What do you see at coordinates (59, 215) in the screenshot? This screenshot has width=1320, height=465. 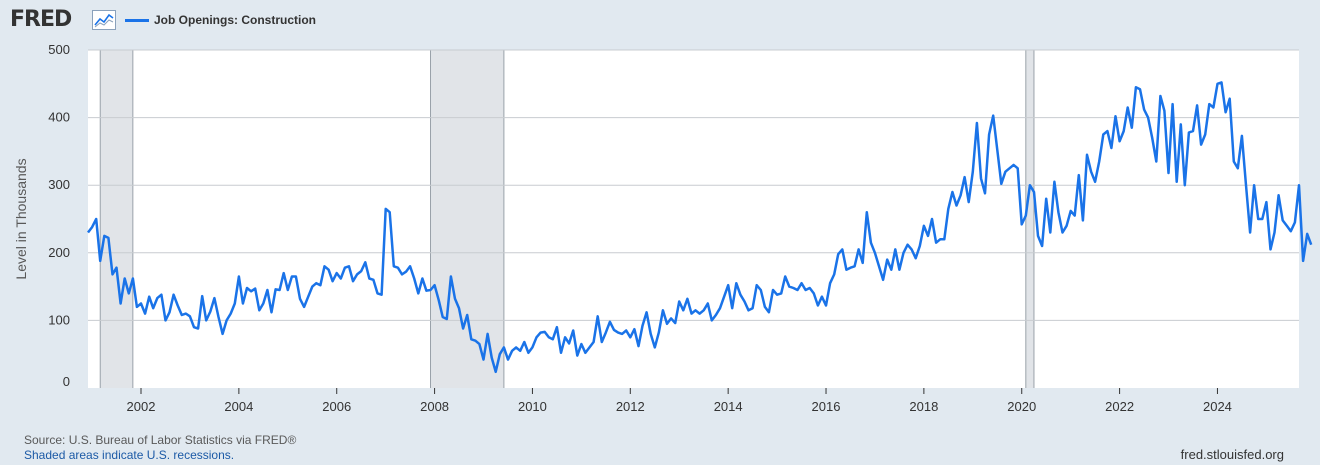 I see `y-axis-ticks: 0 100 200 300 400 500` at bounding box center [59, 215].